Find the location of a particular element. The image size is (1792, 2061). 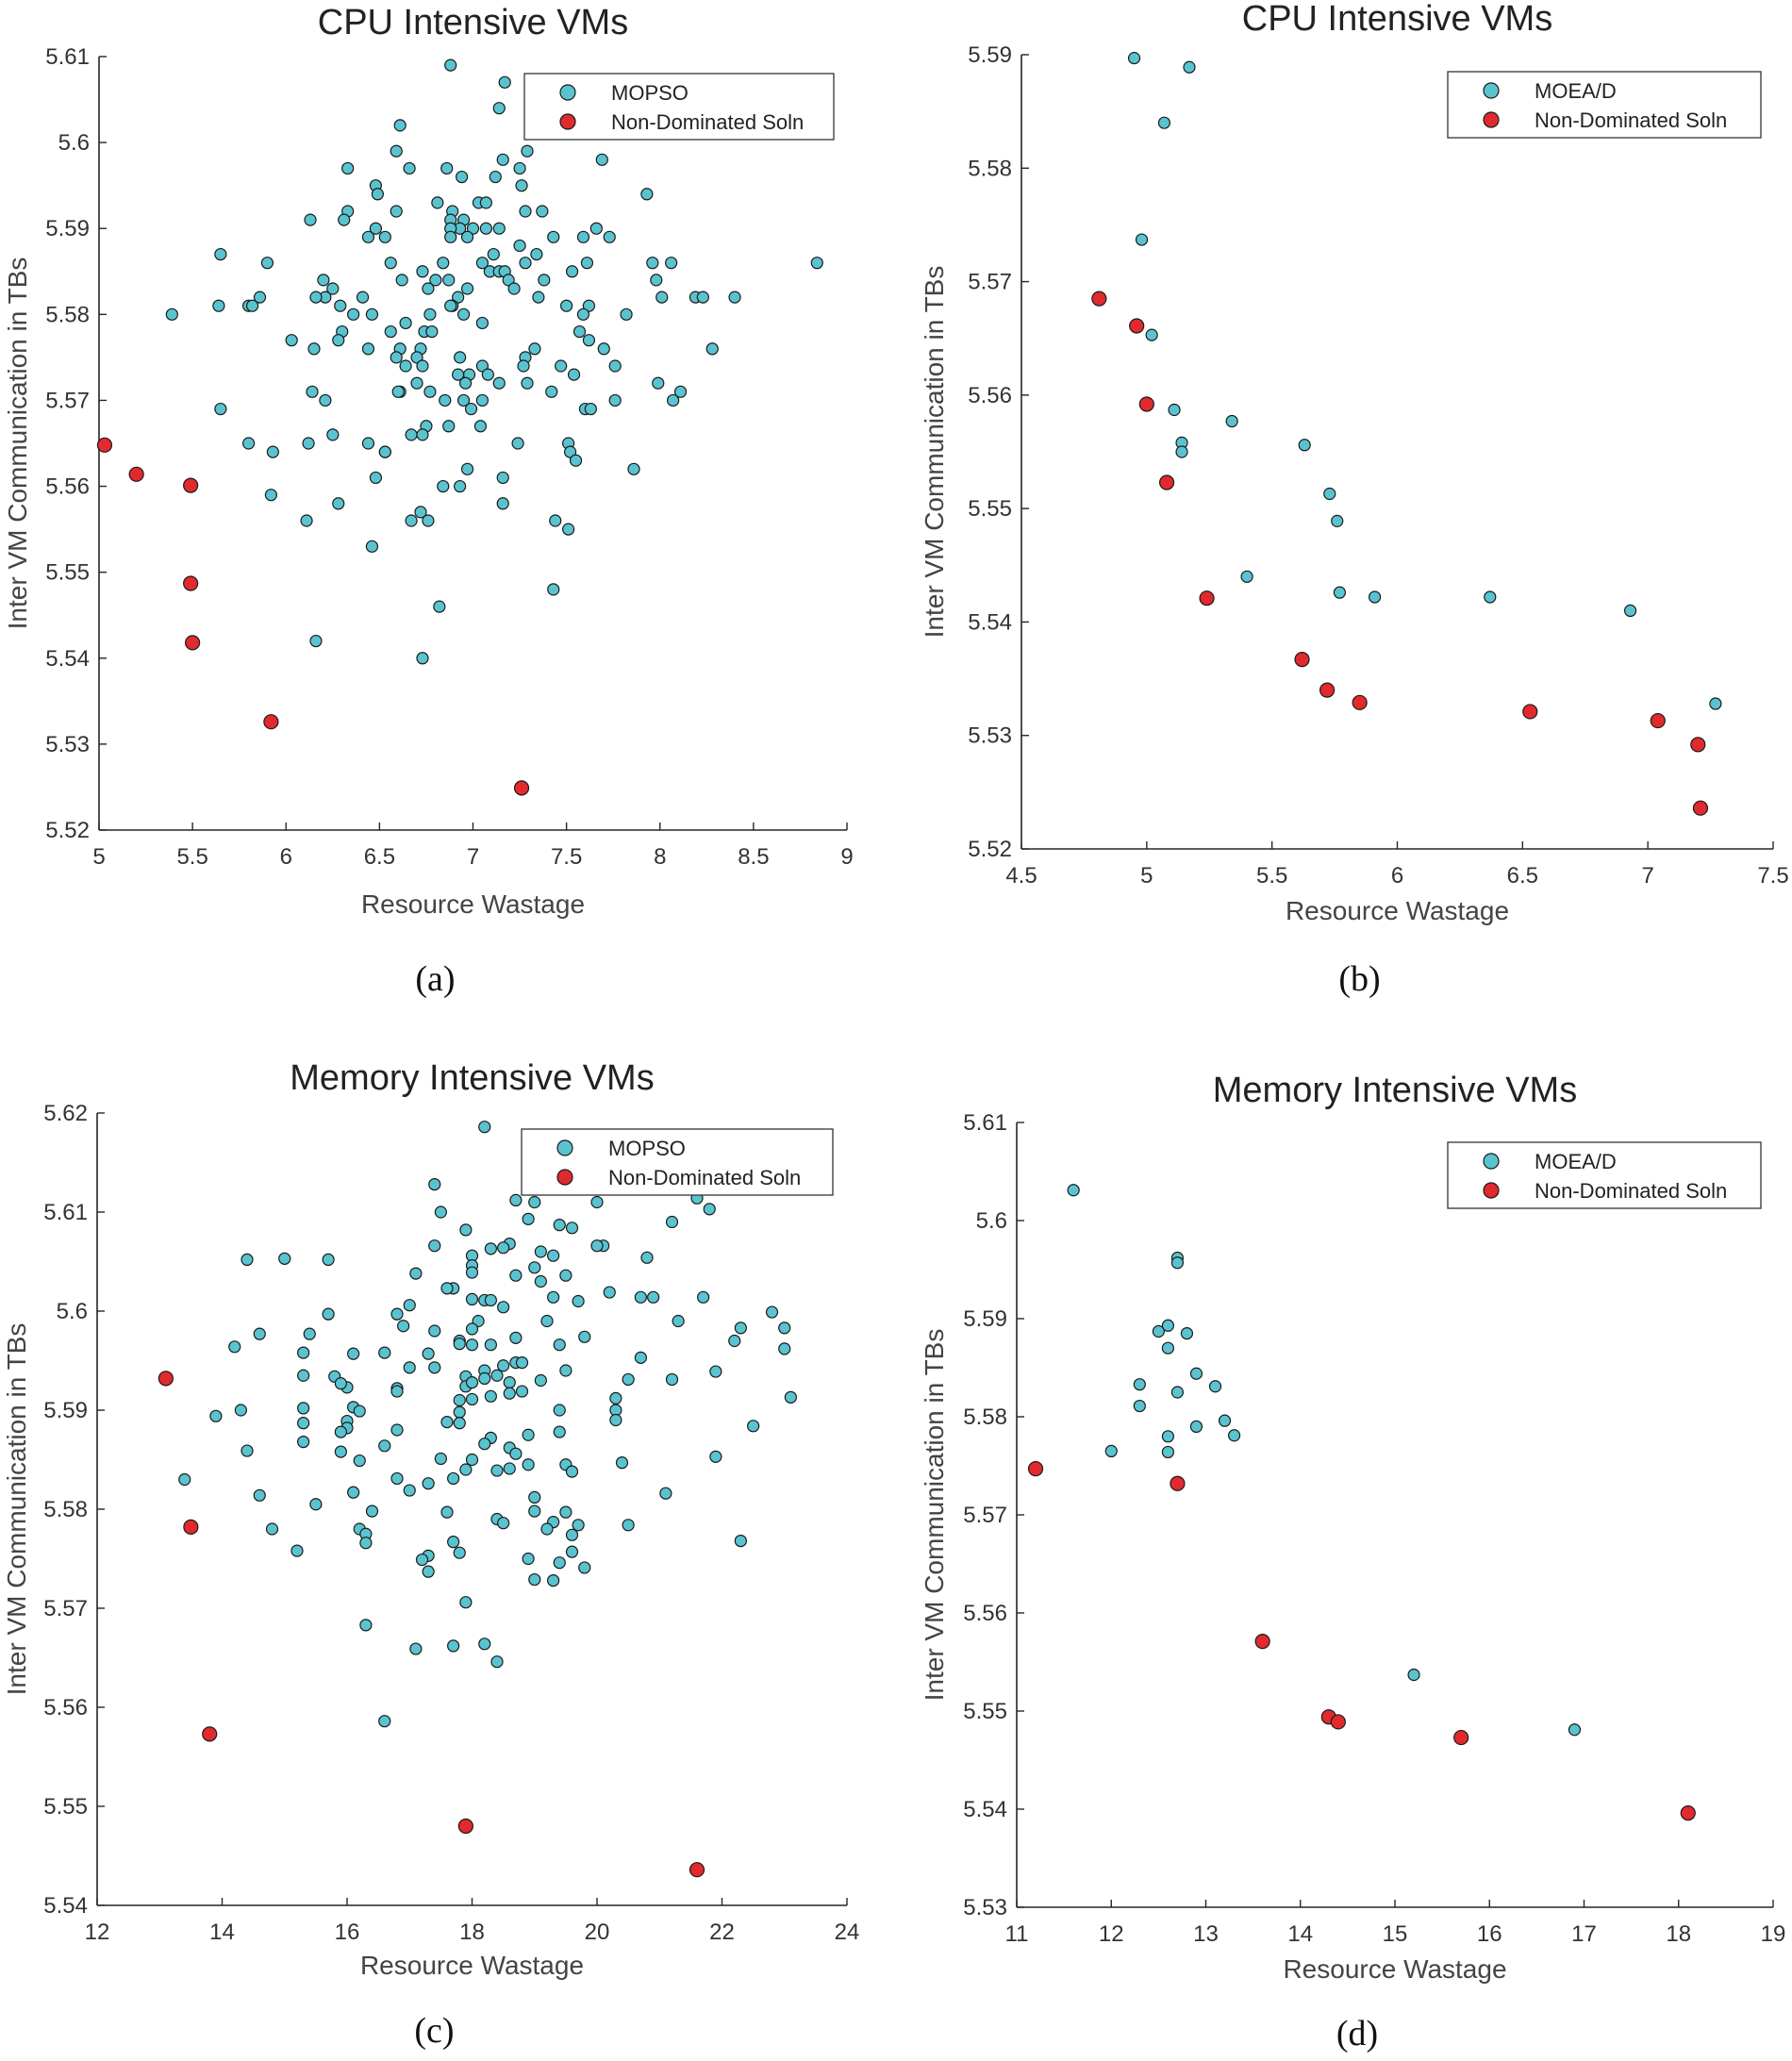

x-tick-label: 15 is located at coordinates (1396, 1934).